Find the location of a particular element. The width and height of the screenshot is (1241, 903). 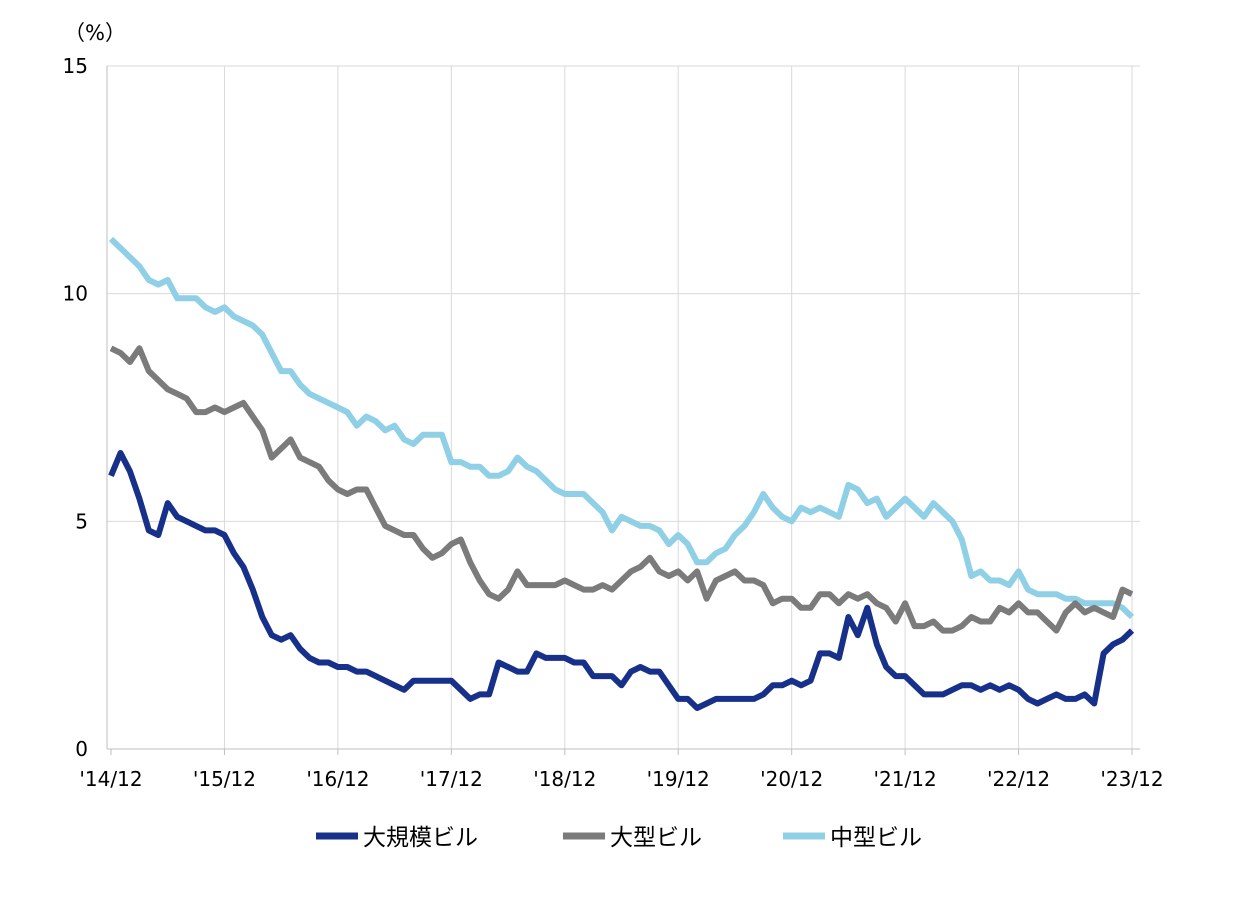

x-tick-label: '14/12 is located at coordinates (110, 779).